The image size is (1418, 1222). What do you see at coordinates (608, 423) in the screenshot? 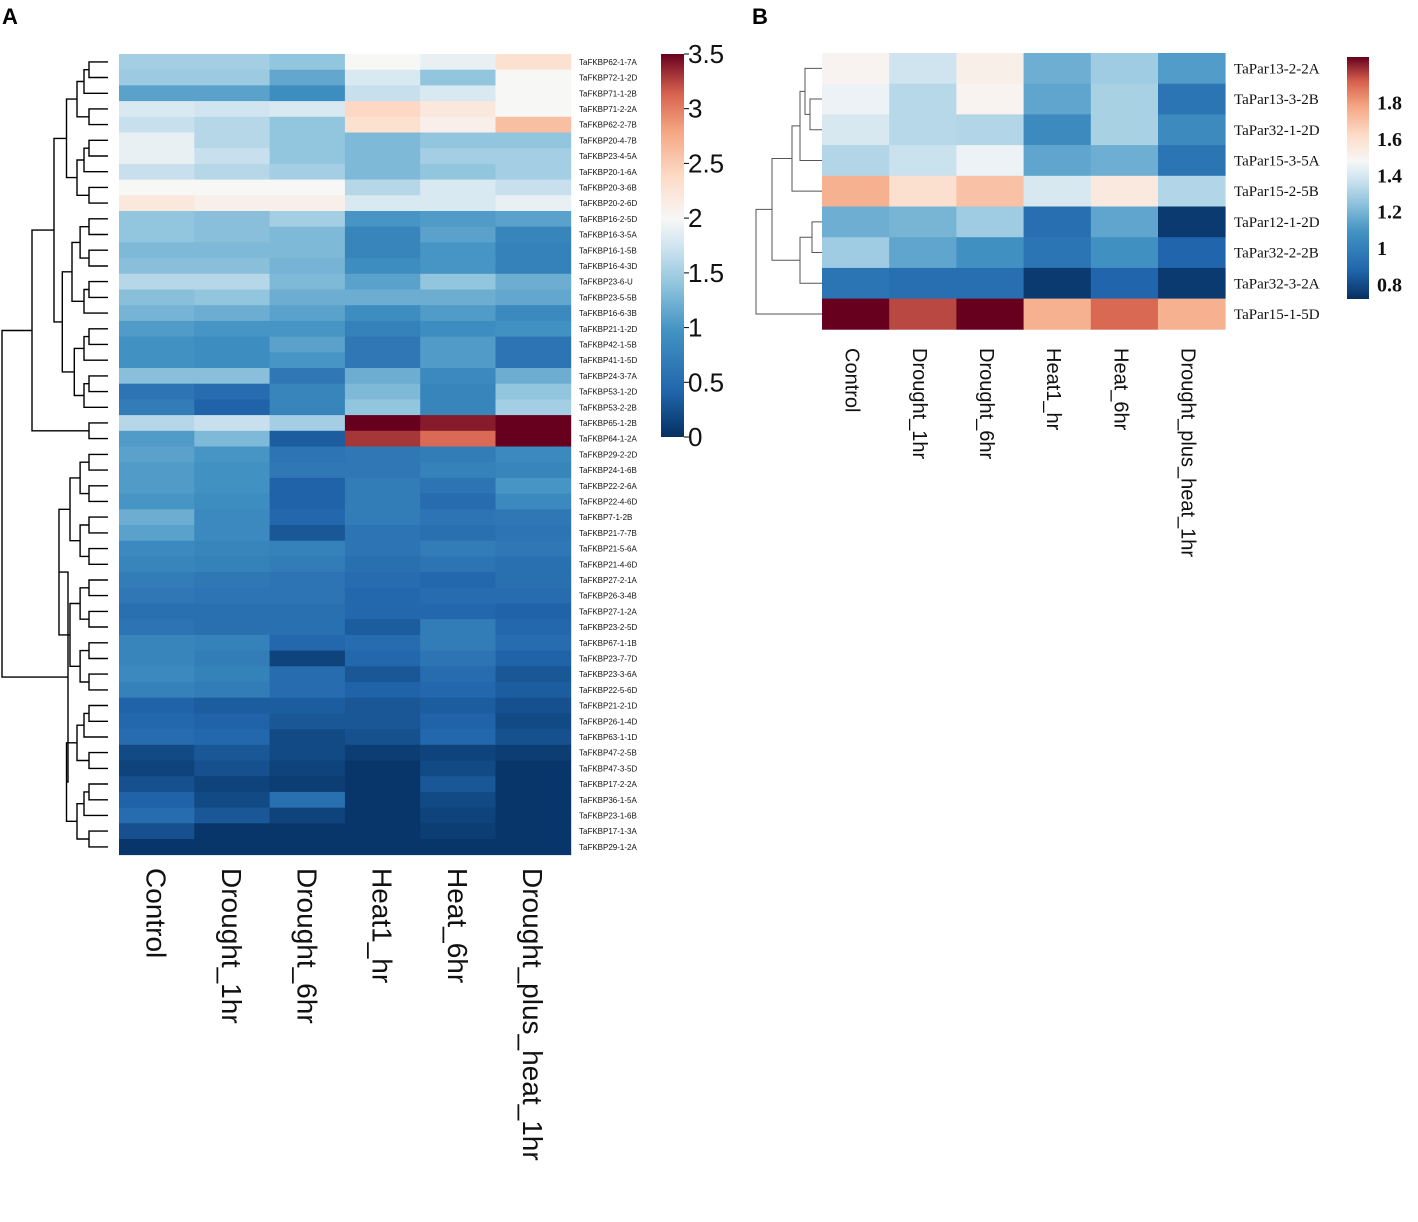
I see `row-label: TaFKBP65-1-2B` at bounding box center [608, 423].